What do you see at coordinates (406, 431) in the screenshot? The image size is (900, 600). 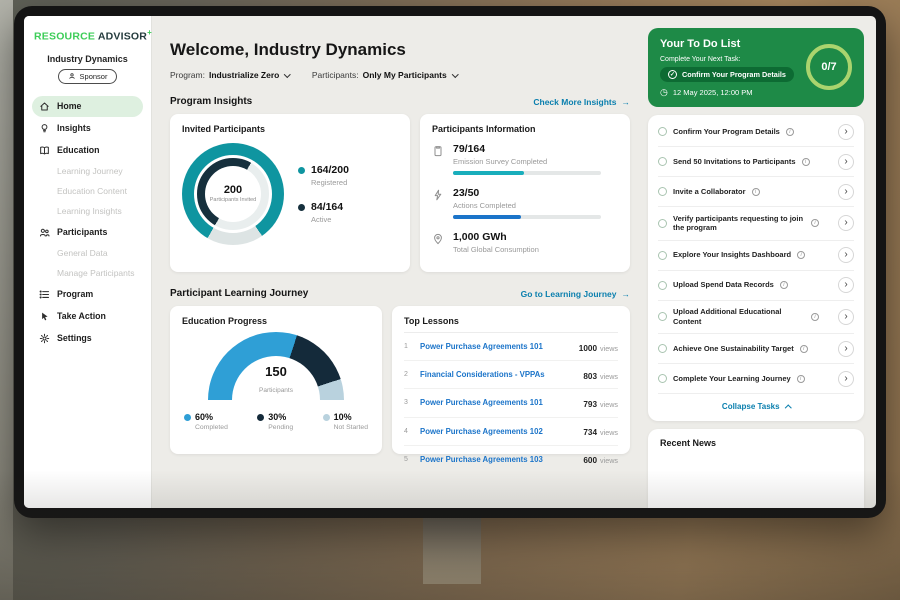 I see `lesson-rank: 4` at bounding box center [406, 431].